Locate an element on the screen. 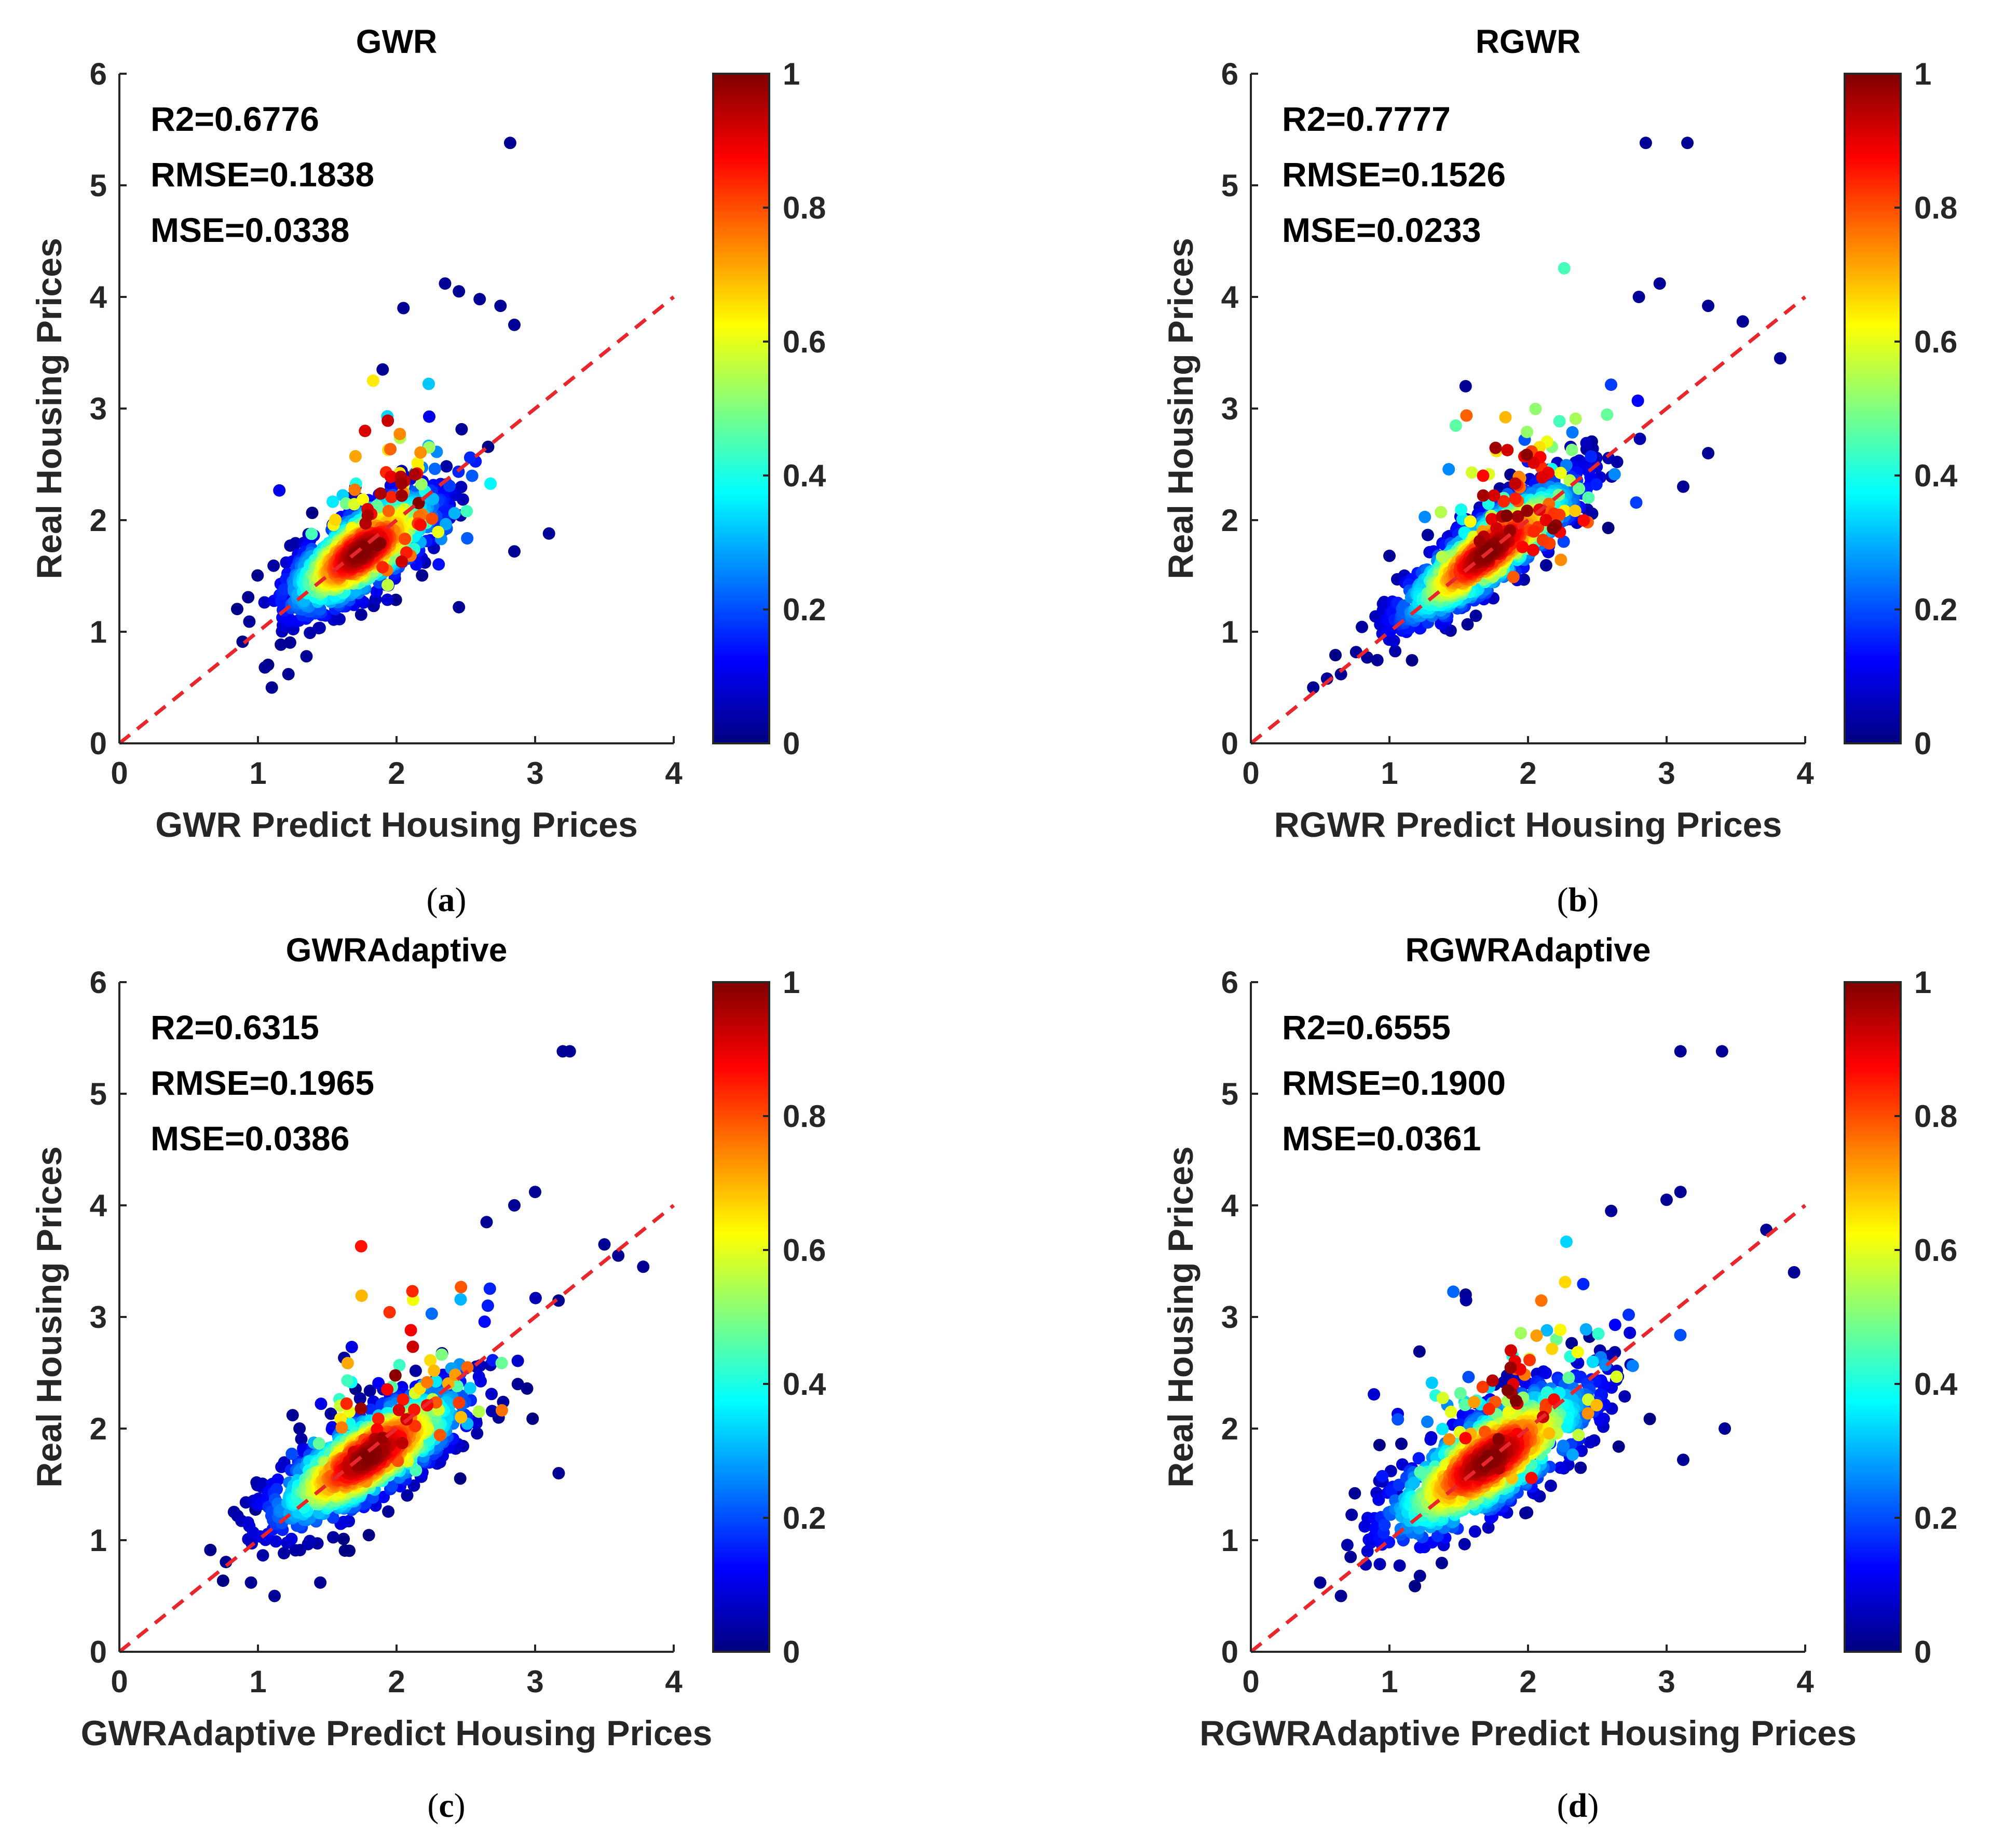 The image size is (1991, 1848). colorbar-frame is located at coordinates (1873, 1317).